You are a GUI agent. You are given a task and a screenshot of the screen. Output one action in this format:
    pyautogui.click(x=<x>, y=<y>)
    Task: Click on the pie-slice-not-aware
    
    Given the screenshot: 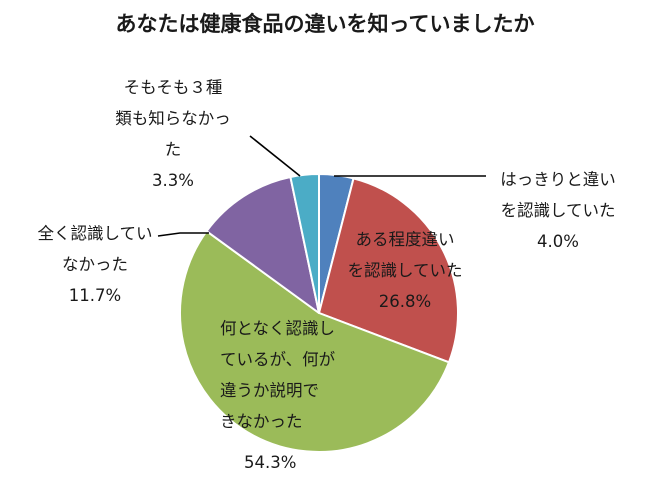 What is the action you would take?
    pyautogui.click(x=262, y=244)
    